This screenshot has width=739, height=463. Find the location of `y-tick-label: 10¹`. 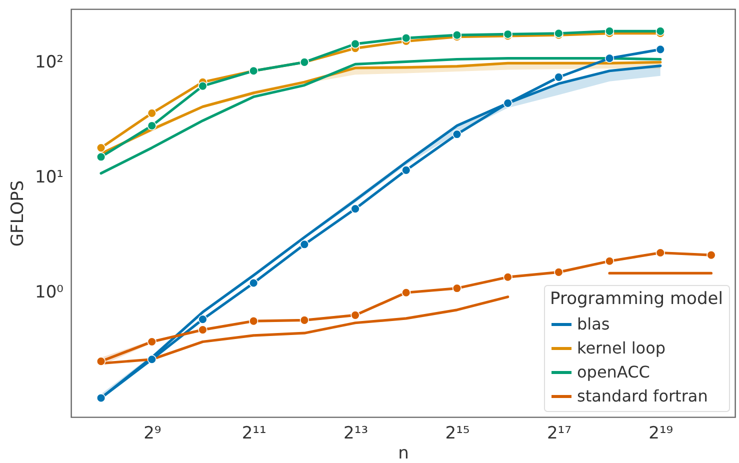

y-tick-label: 10¹ is located at coordinates (49, 178).